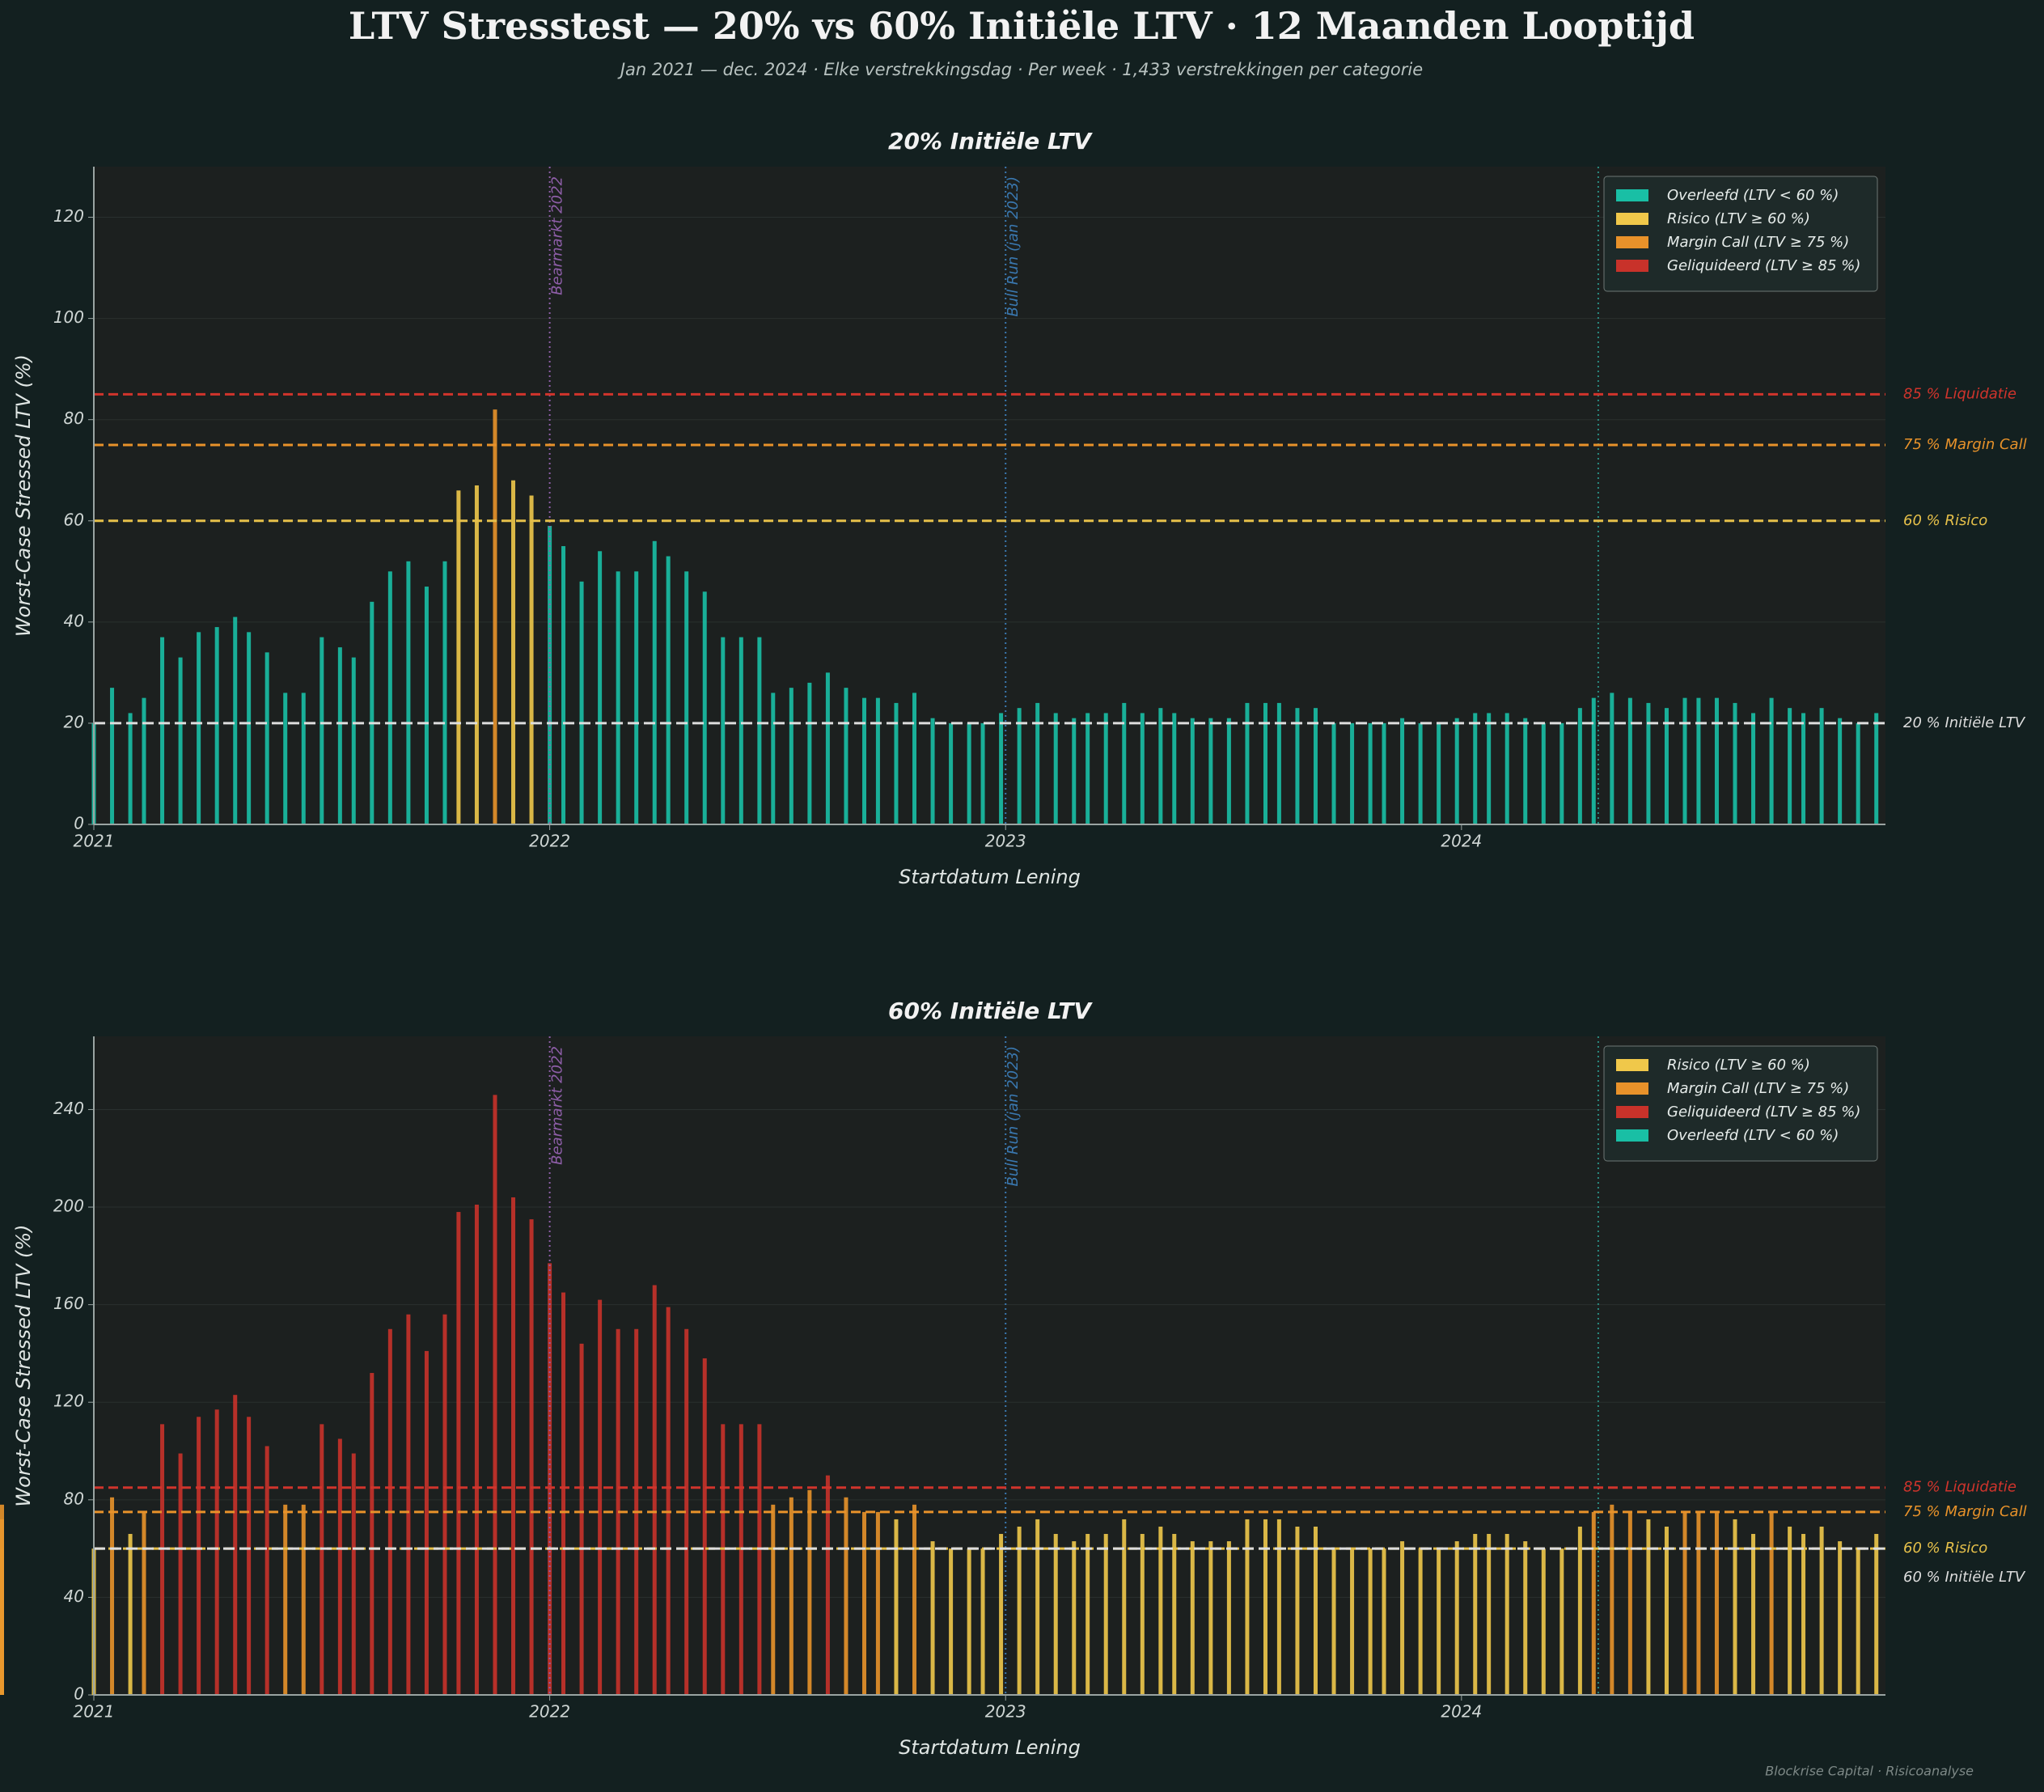 This screenshot has height=1792, width=2044. Describe the element at coordinates (68, 216) in the screenshot. I see `y-tick-label: 120` at that location.